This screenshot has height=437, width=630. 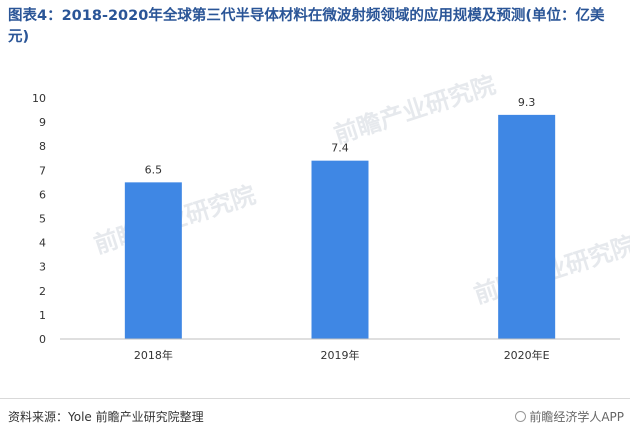 I want to click on y-tick-label: 5, so click(x=42, y=219).